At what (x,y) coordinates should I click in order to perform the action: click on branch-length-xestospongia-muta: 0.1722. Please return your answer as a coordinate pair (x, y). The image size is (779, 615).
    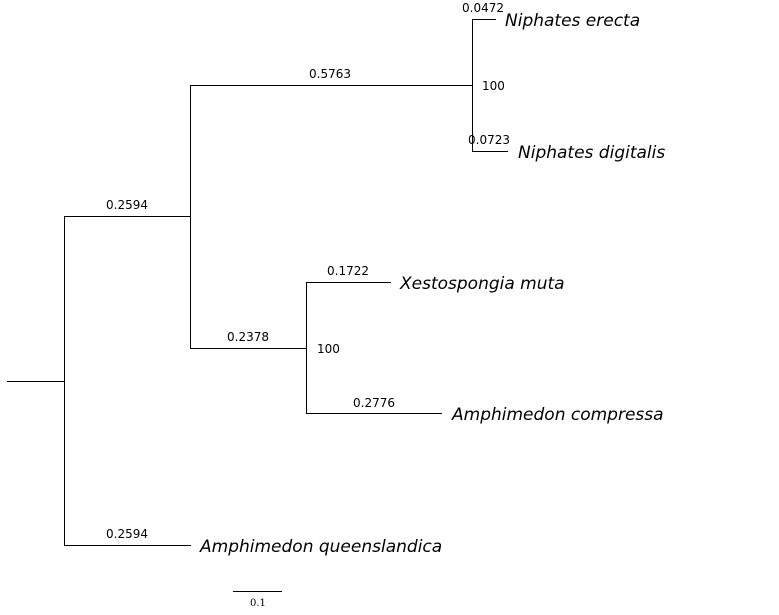
    Looking at the image, I should click on (348, 271).